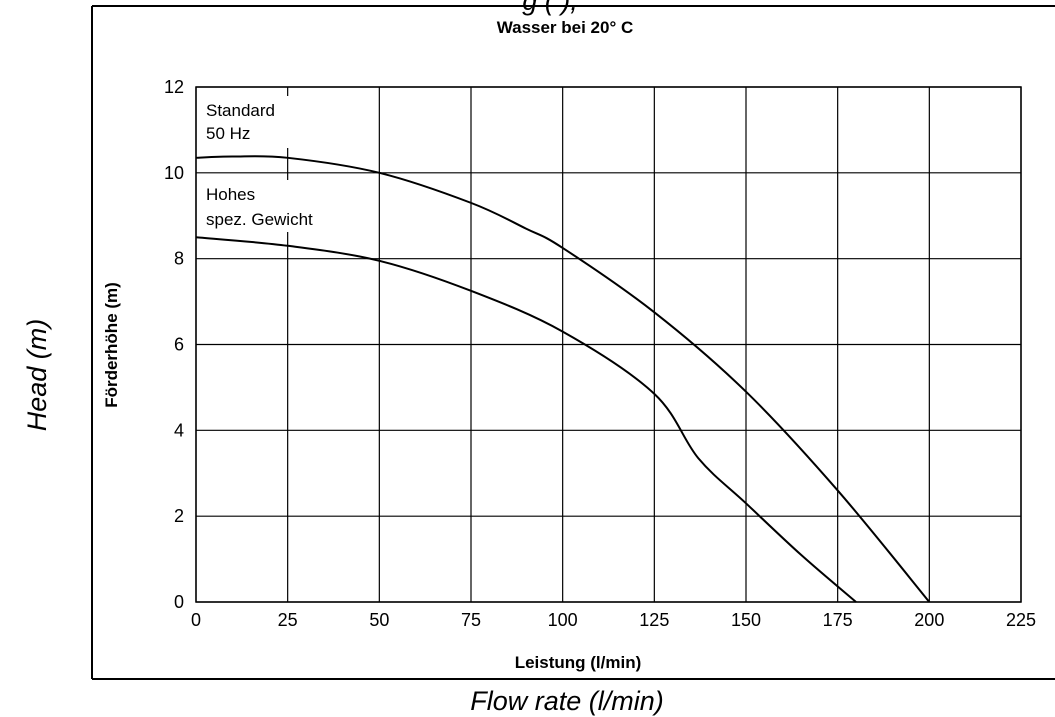  What do you see at coordinates (174, 173) in the screenshot?
I see `y-tick-label: 10` at bounding box center [174, 173].